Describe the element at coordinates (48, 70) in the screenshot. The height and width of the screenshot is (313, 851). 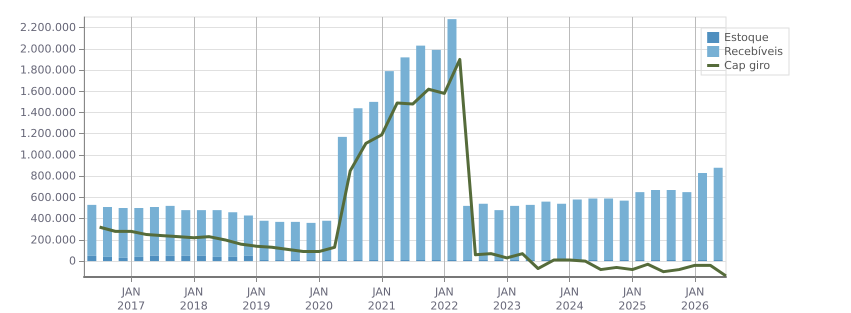
I see `y-tick-label: 1.800.000` at that location.